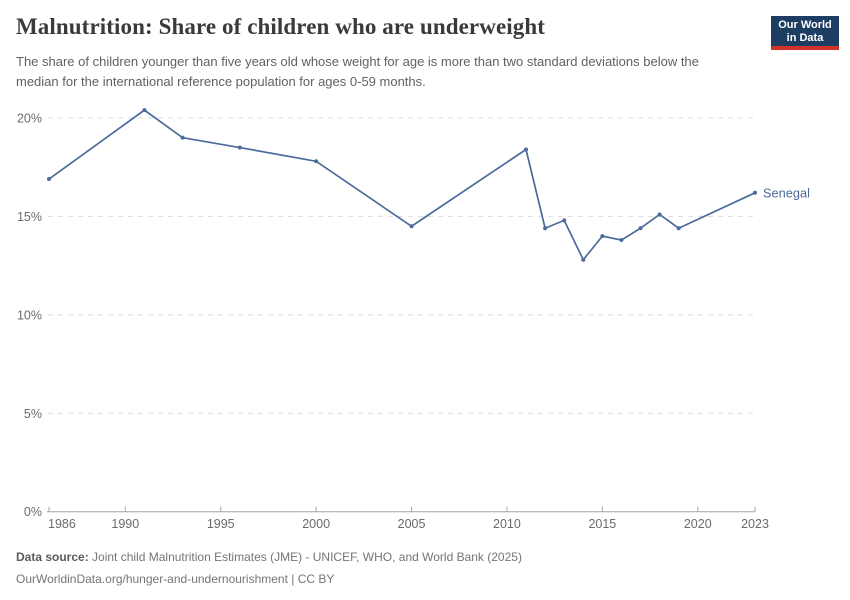 This screenshot has height=600, width=850. What do you see at coordinates (33, 512) in the screenshot?
I see `y-tick-label: 0%` at bounding box center [33, 512].